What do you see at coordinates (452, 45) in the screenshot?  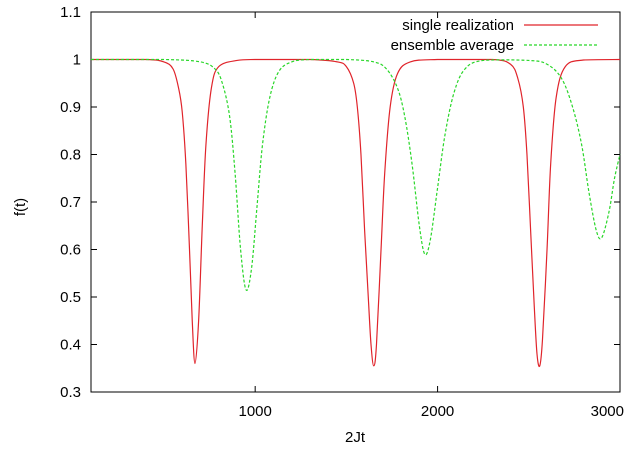 I see `legend-label-ensemble-average: ensemble average` at bounding box center [452, 45].